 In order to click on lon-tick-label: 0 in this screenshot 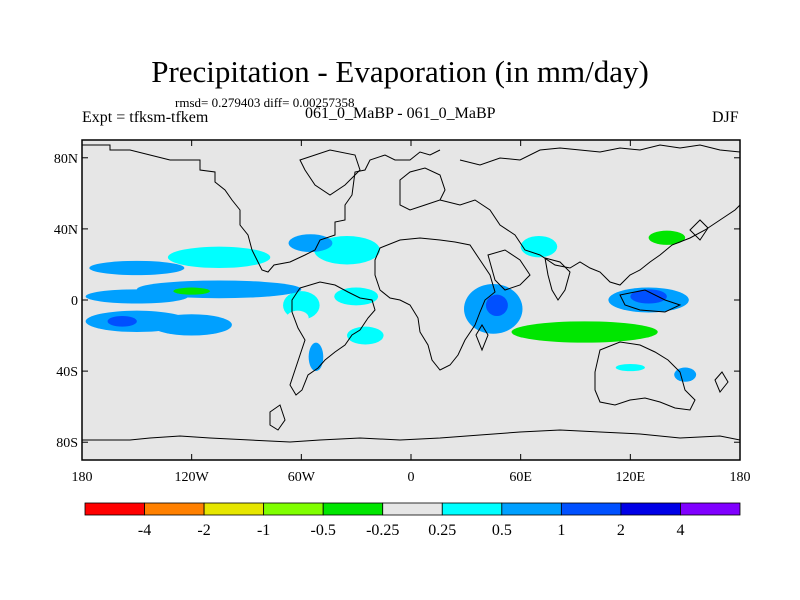, I will do `click(411, 477)`.